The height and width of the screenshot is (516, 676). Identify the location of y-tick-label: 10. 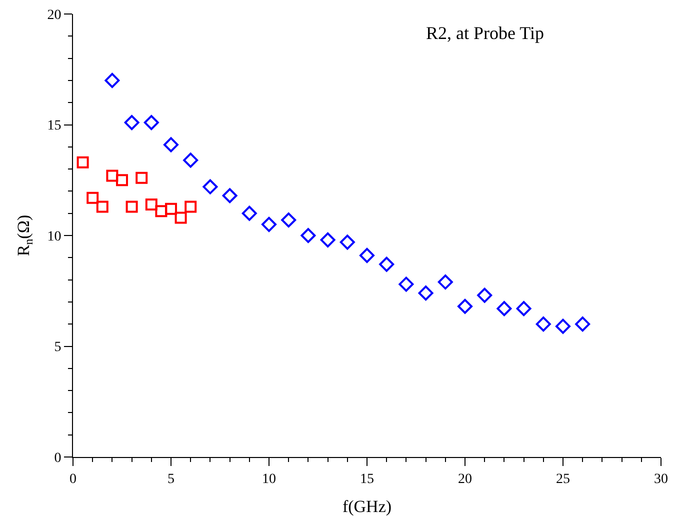
(54, 236).